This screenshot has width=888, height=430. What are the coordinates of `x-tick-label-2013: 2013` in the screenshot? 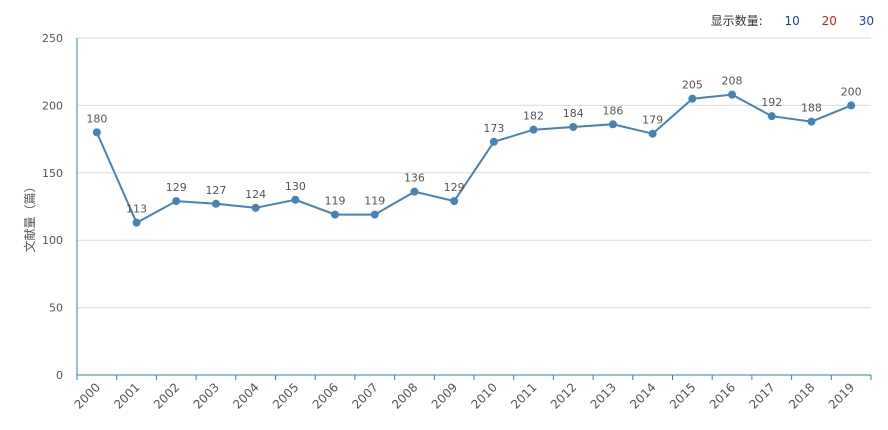 It's located at (603, 395).